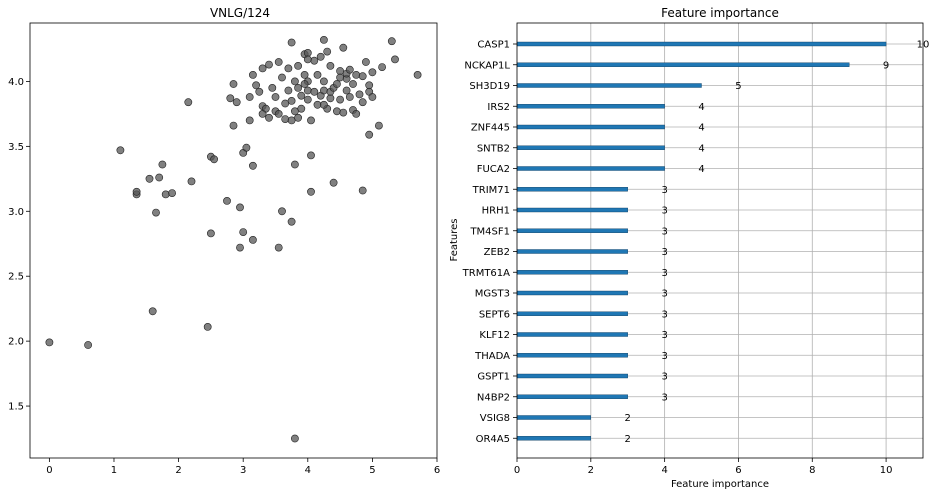 The height and width of the screenshot is (496, 942). What do you see at coordinates (496, 211) in the screenshot?
I see `bar-category-label: HRH1` at bounding box center [496, 211].